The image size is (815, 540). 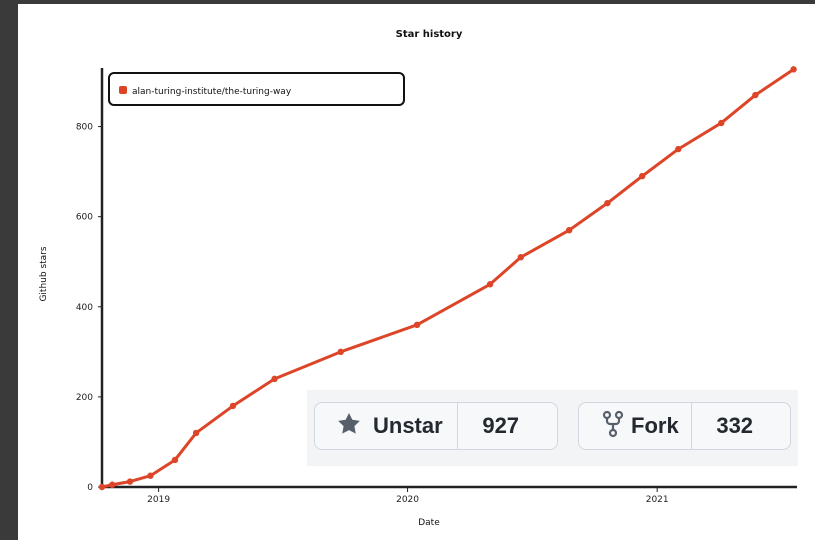 I want to click on x-axis-label: Date, so click(x=429, y=523).